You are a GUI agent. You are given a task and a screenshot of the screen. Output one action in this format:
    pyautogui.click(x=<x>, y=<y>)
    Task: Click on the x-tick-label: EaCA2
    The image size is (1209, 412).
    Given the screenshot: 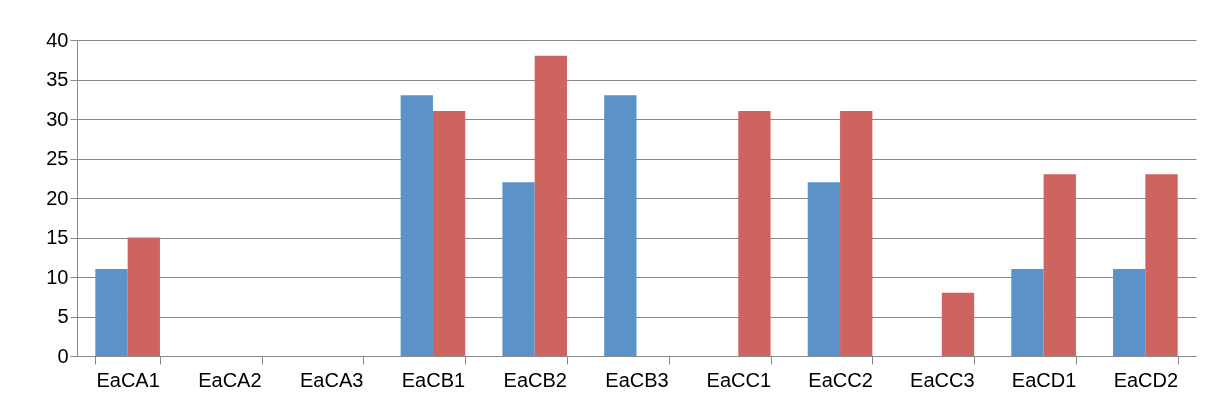 What is the action you would take?
    pyautogui.click(x=230, y=379)
    